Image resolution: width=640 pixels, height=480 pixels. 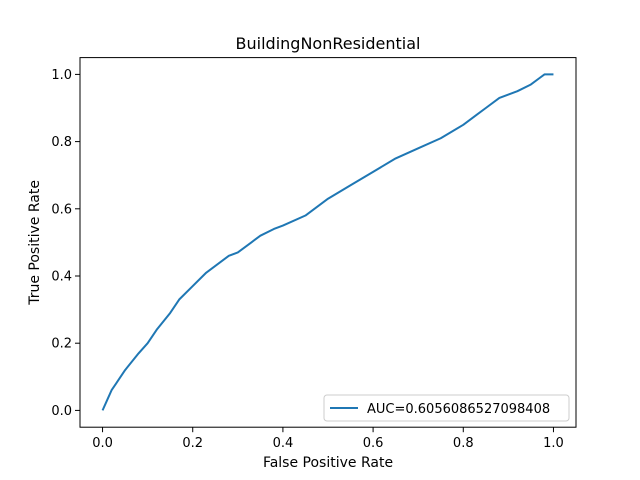 What do you see at coordinates (61, 209) in the screenshot?
I see `y-tick-label: 0.6` at bounding box center [61, 209].